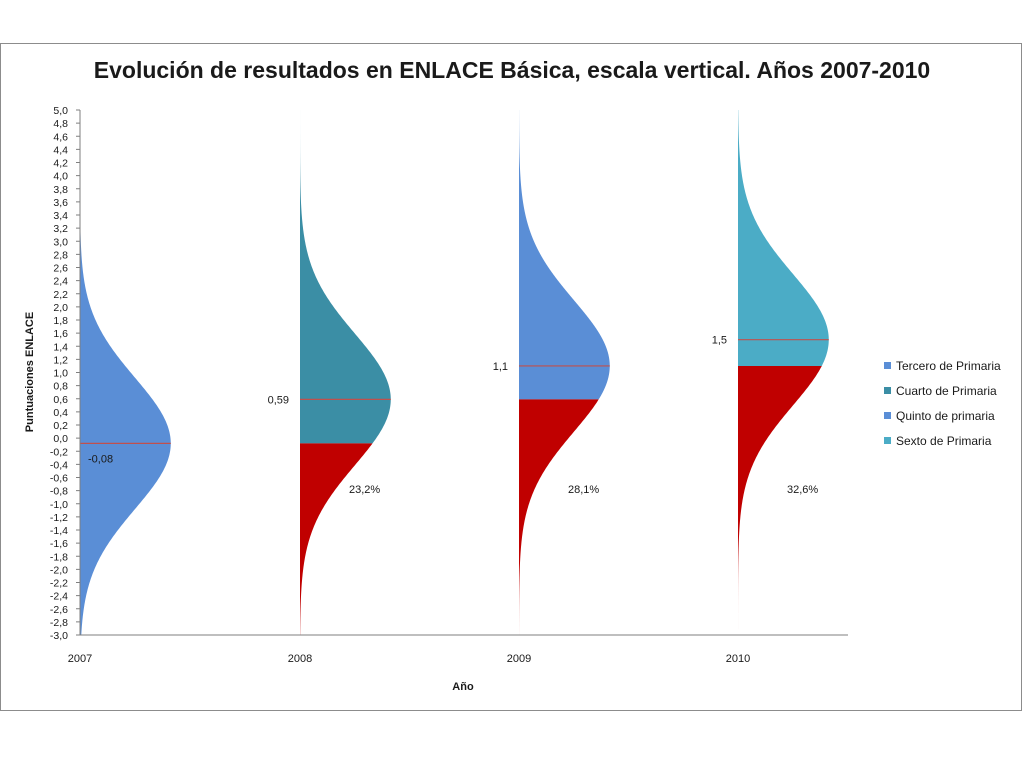 This screenshot has width=1024, height=768. Describe the element at coordinates (60, 269) in the screenshot. I see `y-tick-label: 2,6` at that location.